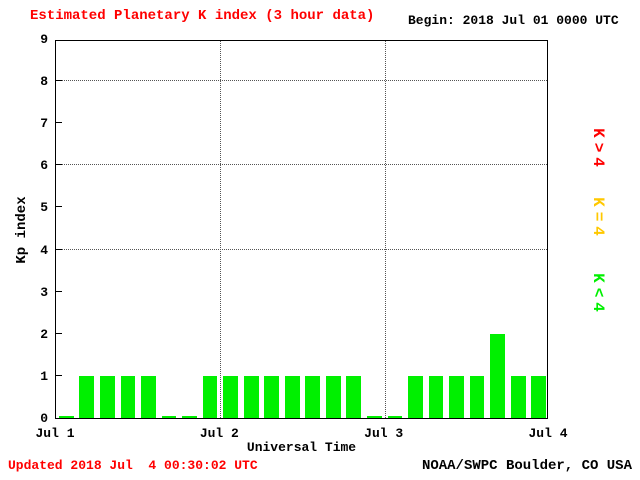 The width and height of the screenshot is (640, 480). What do you see at coordinates (44, 334) in the screenshot?
I see `y-tick-label: 2` at bounding box center [44, 334].